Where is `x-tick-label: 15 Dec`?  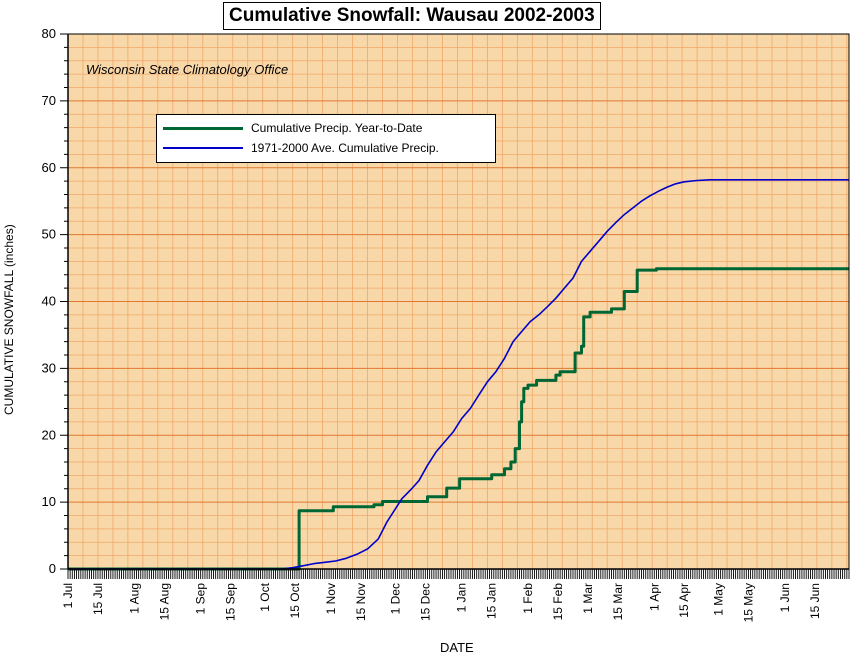 x-tick-label: 15 Dec is located at coordinates (425, 602).